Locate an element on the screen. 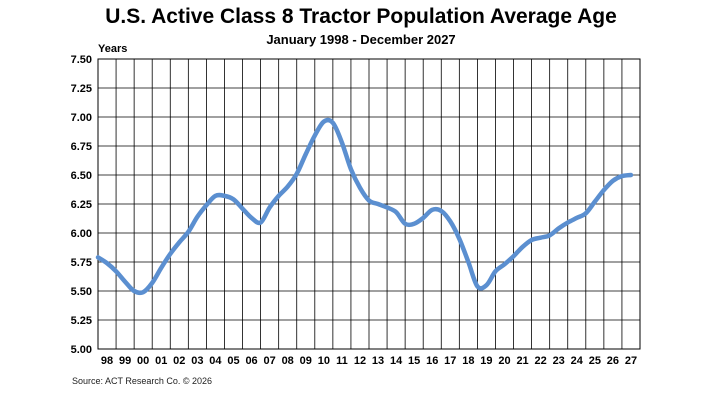  x-tick-label: 23 is located at coordinates (559, 361).